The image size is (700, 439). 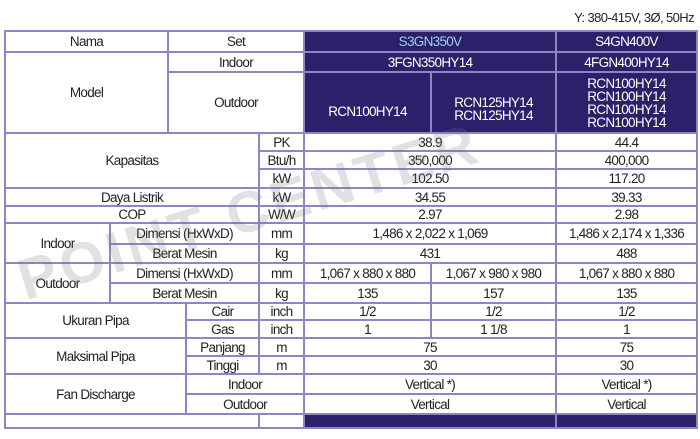 What do you see at coordinates (430, 233) in the screenshot?
I see `s3-value: 1,486 x 2,022 x 1,069` at bounding box center [430, 233].